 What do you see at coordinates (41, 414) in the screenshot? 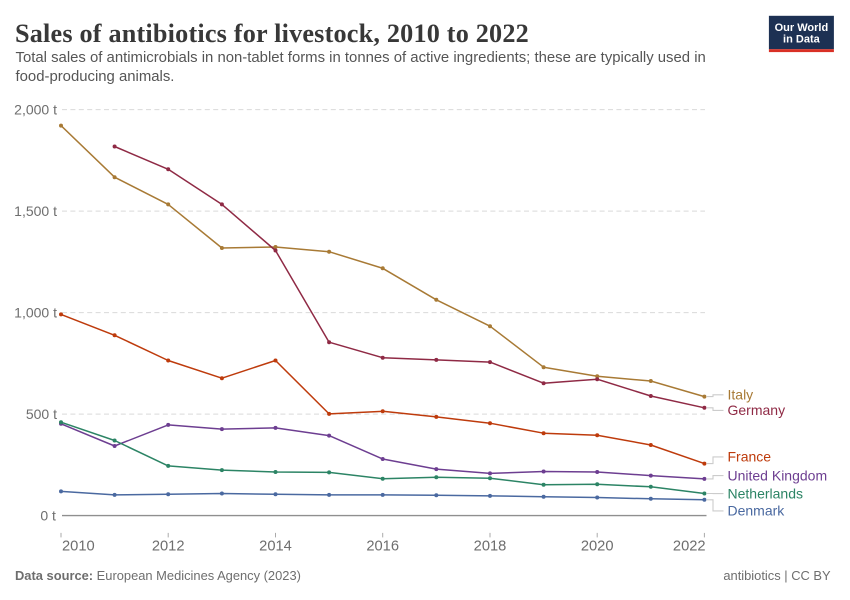
I see `svg-text: 500 t` at bounding box center [41, 414].